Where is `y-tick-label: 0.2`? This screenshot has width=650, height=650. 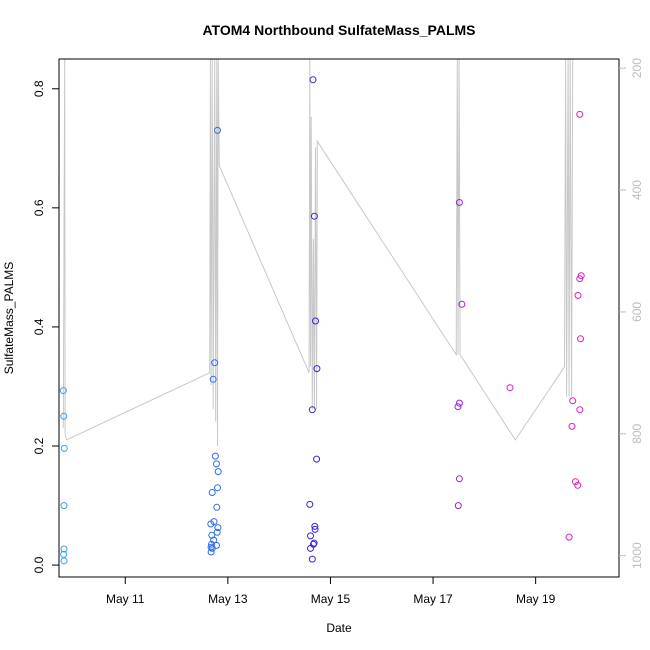
y-tick-label: 0.2 is located at coordinates (39, 445).